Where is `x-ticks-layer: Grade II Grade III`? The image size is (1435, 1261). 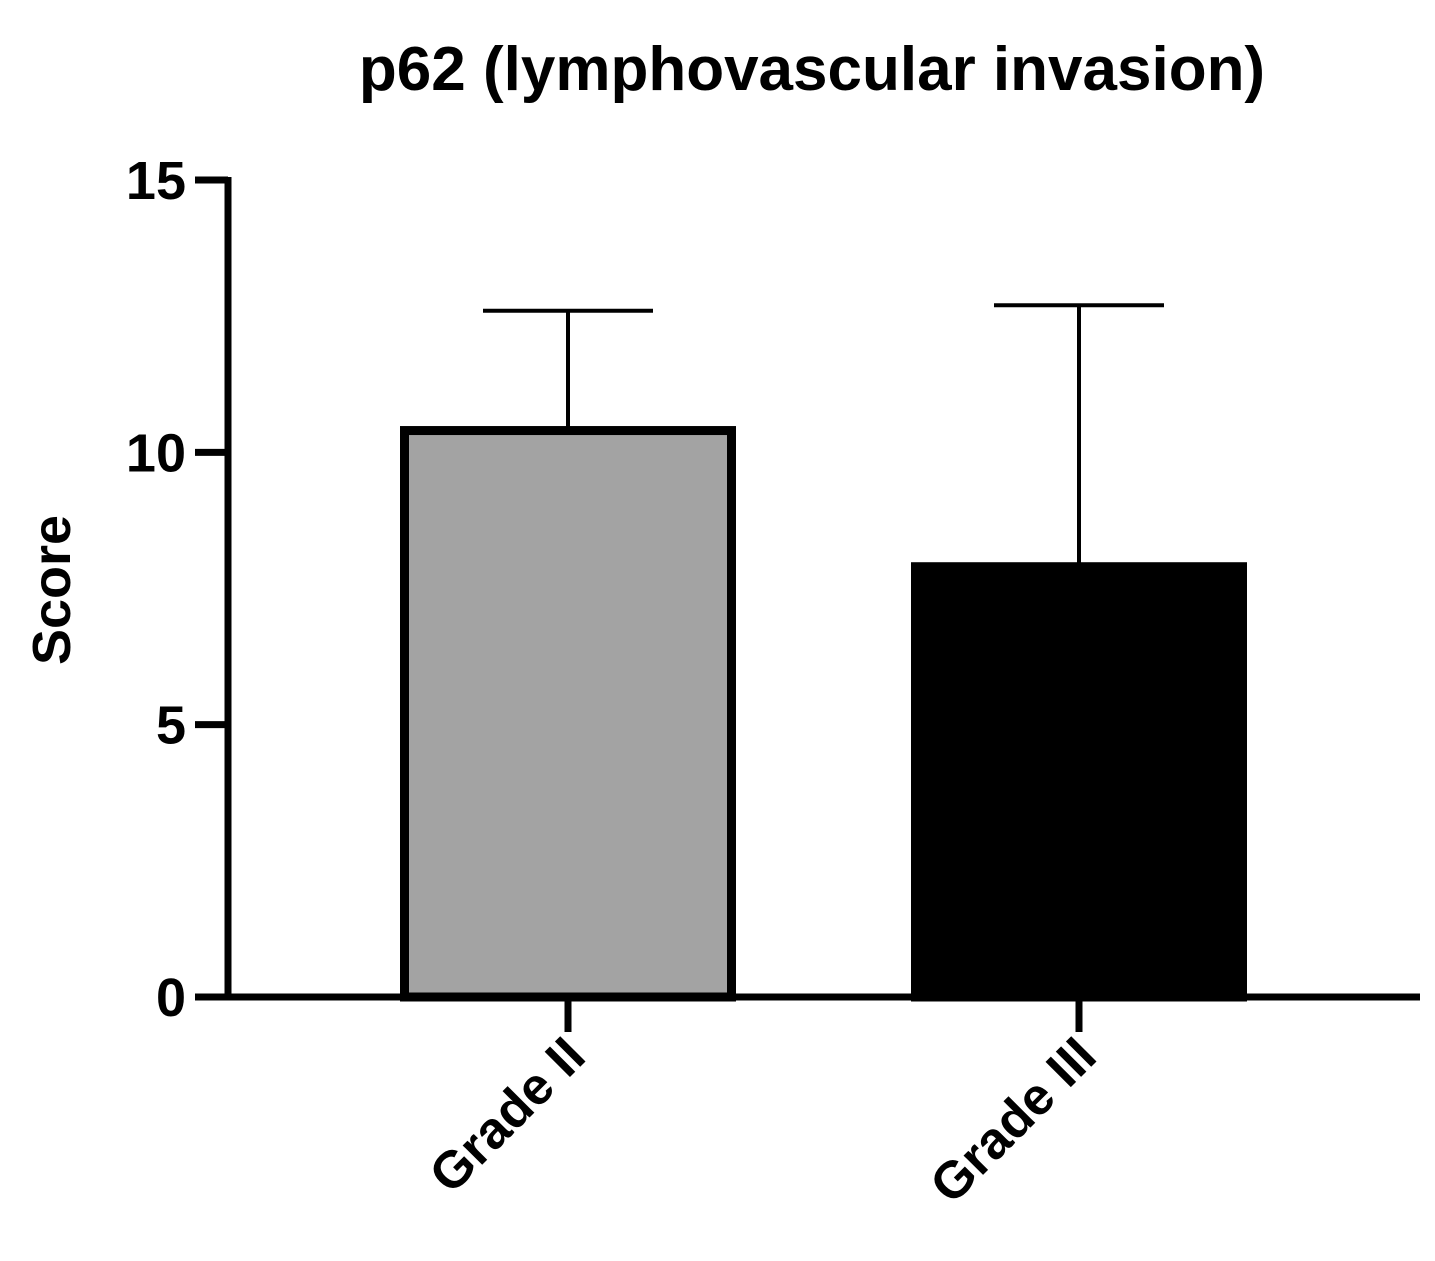 x-ticks-layer: Grade II Grade III is located at coordinates (763, 1106).